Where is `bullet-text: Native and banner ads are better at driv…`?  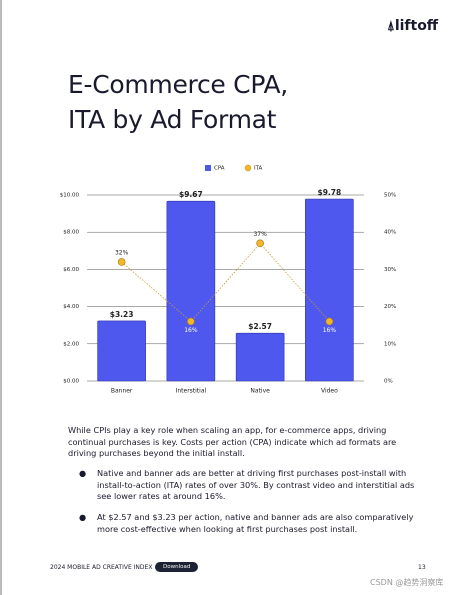
bullet-text: Native and banner ads are better at driv… is located at coordinates (256, 484).